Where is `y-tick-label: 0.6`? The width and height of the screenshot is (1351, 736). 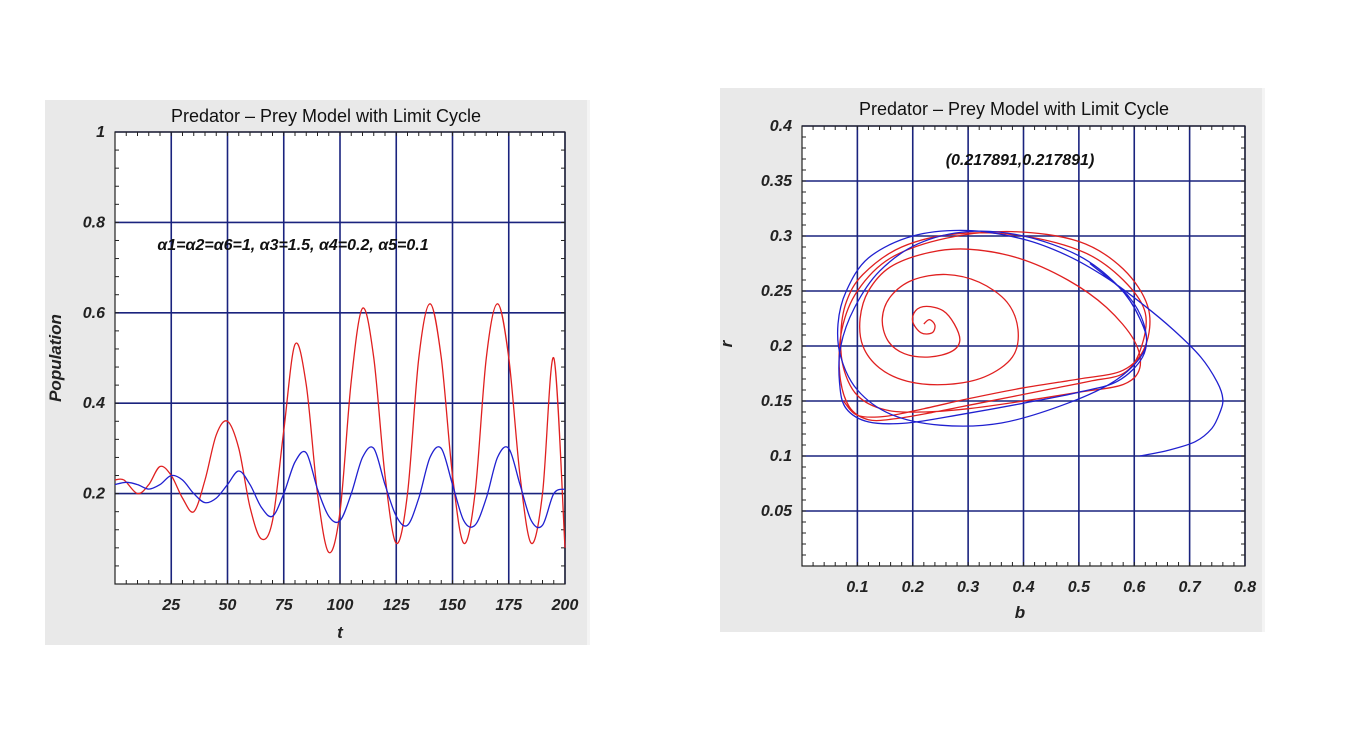
y-tick-label: 0.6 is located at coordinates (94, 313).